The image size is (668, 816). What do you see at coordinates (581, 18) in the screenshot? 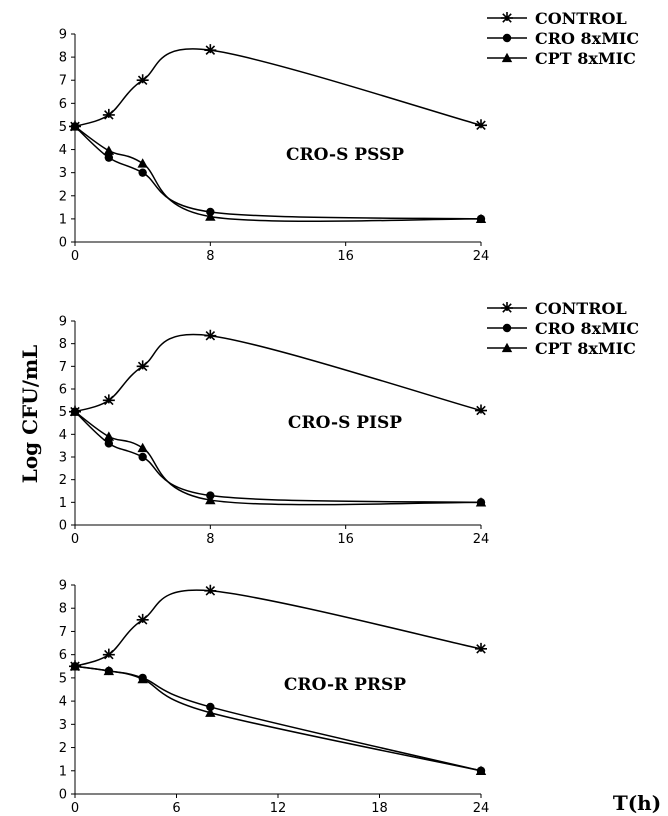
I see `panel1-legend-entry: CONTROL` at bounding box center [581, 18].